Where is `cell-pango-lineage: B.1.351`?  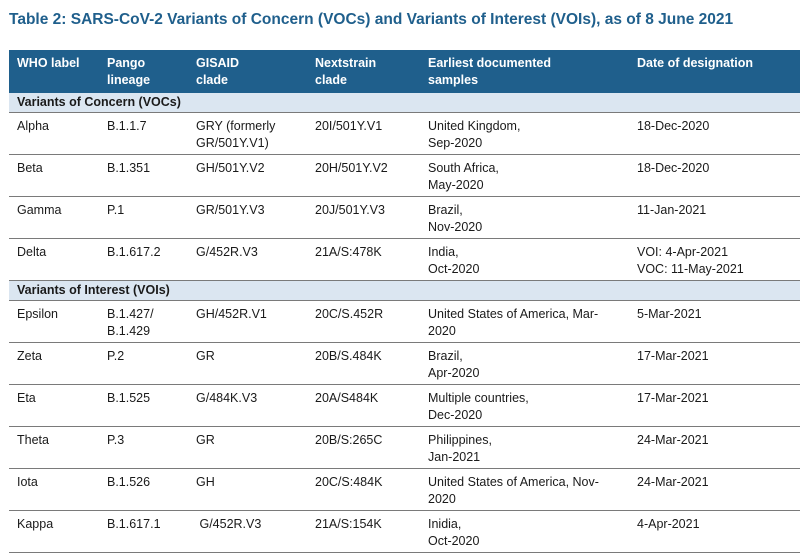
cell-pango-lineage: B.1.351 is located at coordinates (143, 175).